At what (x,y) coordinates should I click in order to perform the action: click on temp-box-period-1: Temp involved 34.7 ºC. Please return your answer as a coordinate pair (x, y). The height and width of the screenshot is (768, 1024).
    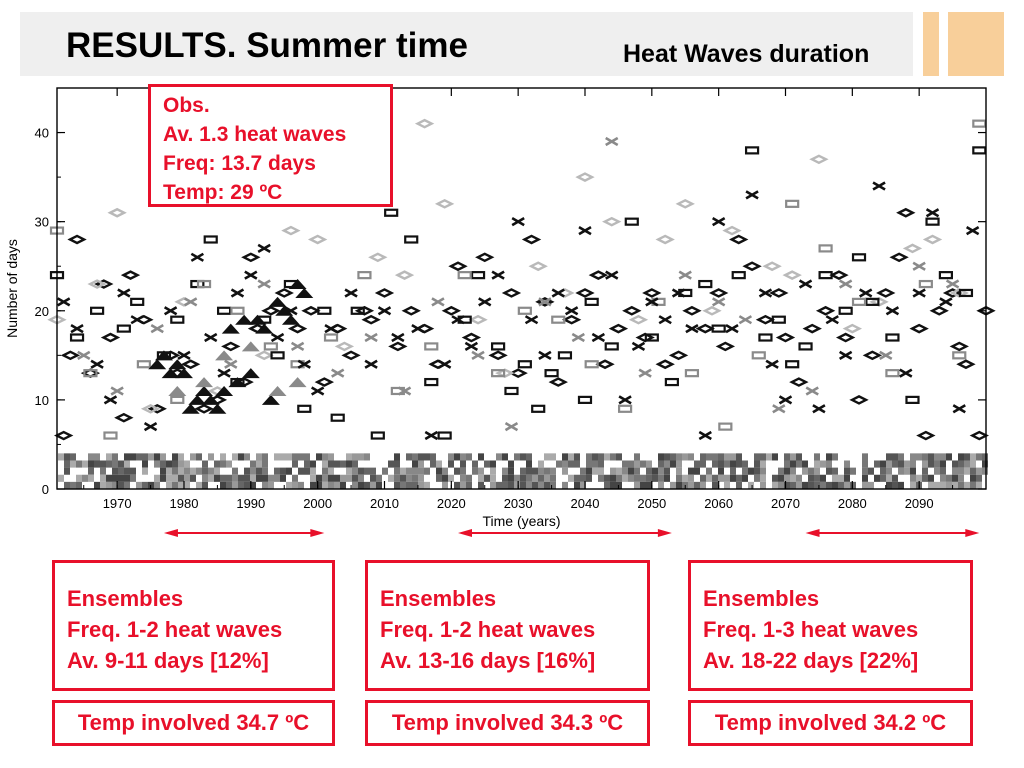
    Looking at the image, I should click on (193, 723).